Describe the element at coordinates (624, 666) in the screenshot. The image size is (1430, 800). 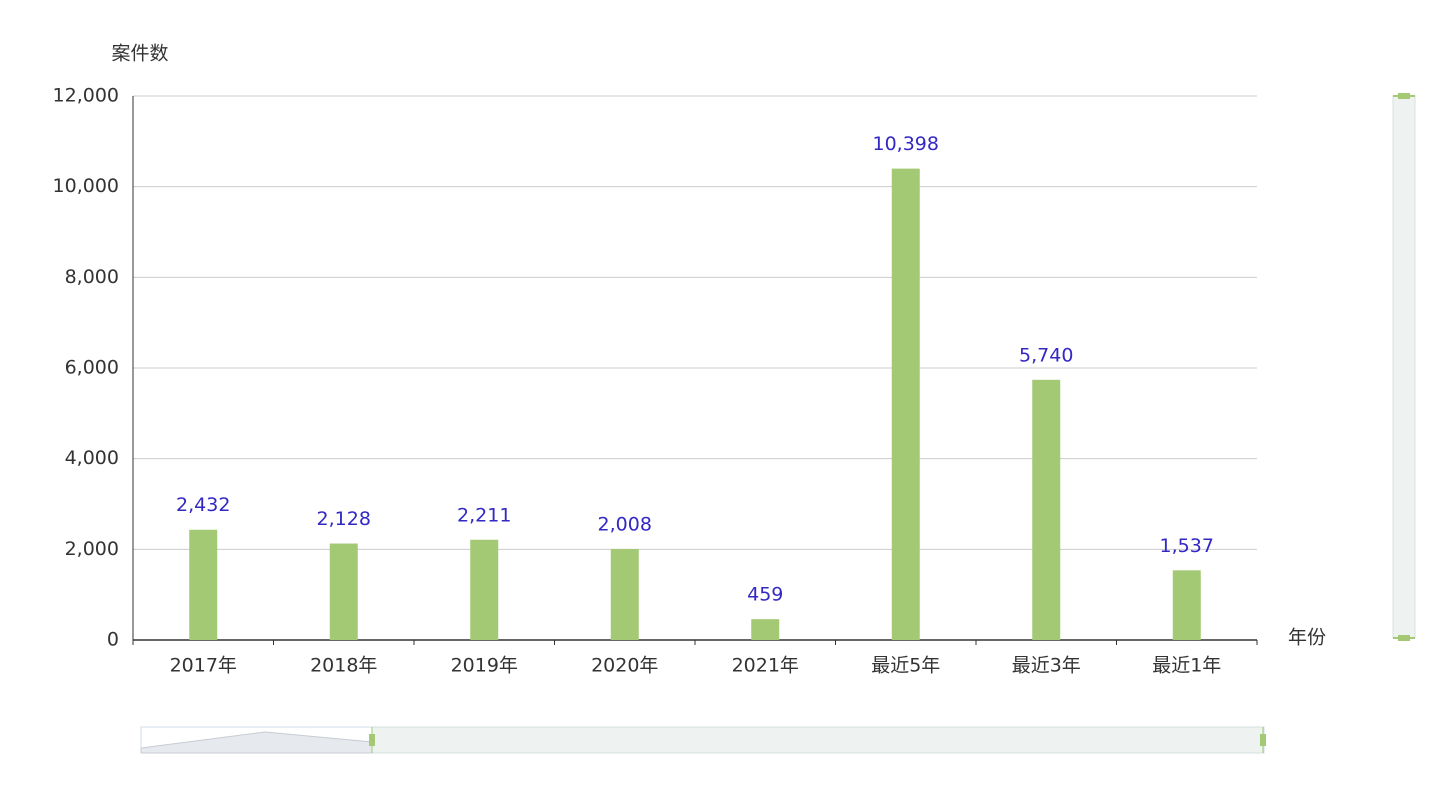
I see `x-tick-label: 2020年` at that location.